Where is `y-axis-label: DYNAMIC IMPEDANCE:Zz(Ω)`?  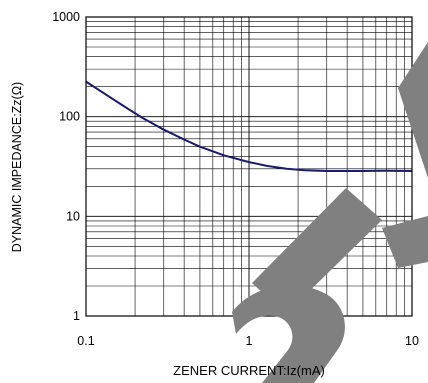 y-axis-label: DYNAMIC IMPEDANCE:Zz(Ω) is located at coordinates (17, 167).